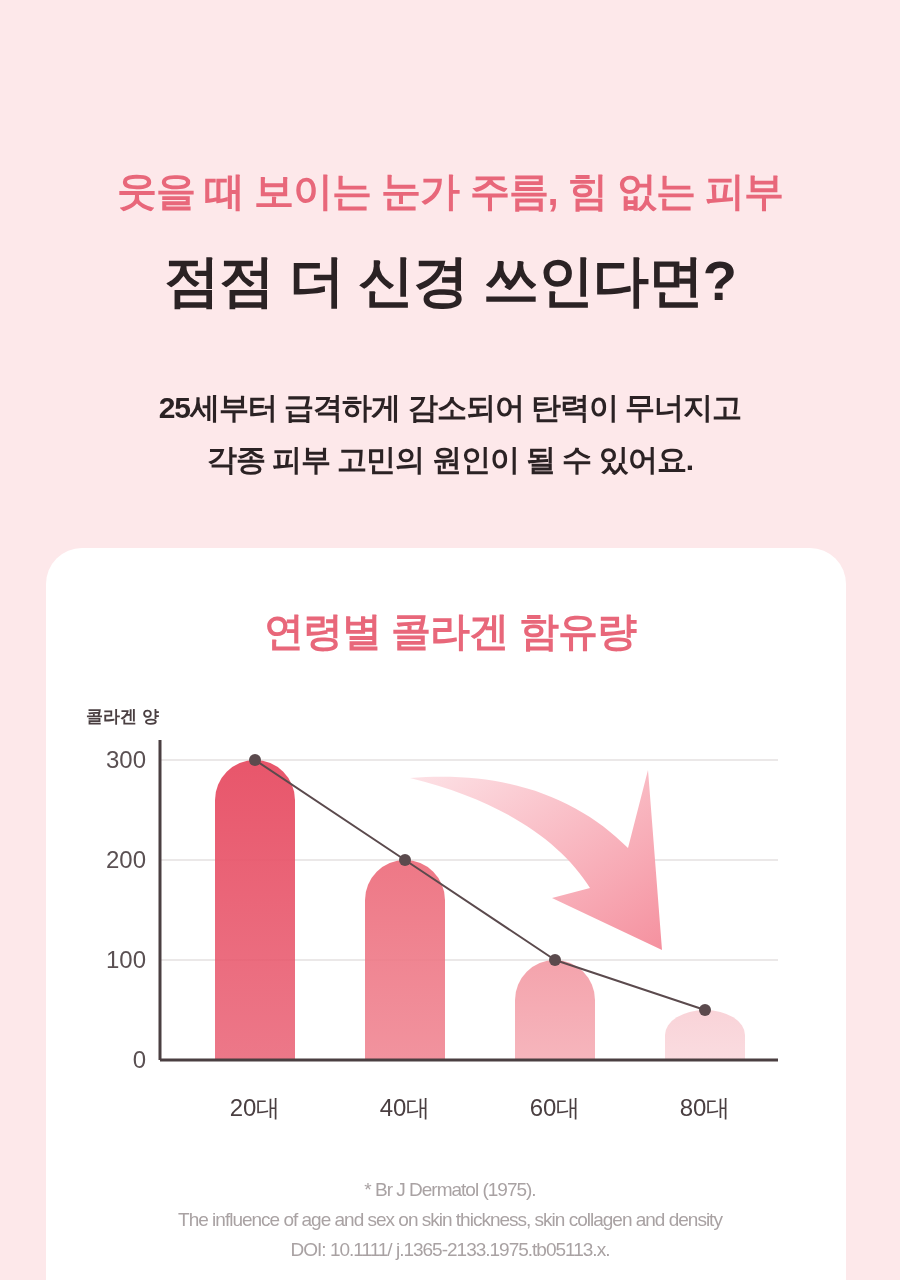 This screenshot has width=900, height=1280. What do you see at coordinates (450, 1189) in the screenshot?
I see `text: * Br J Dermatol (1975).` at bounding box center [450, 1189].